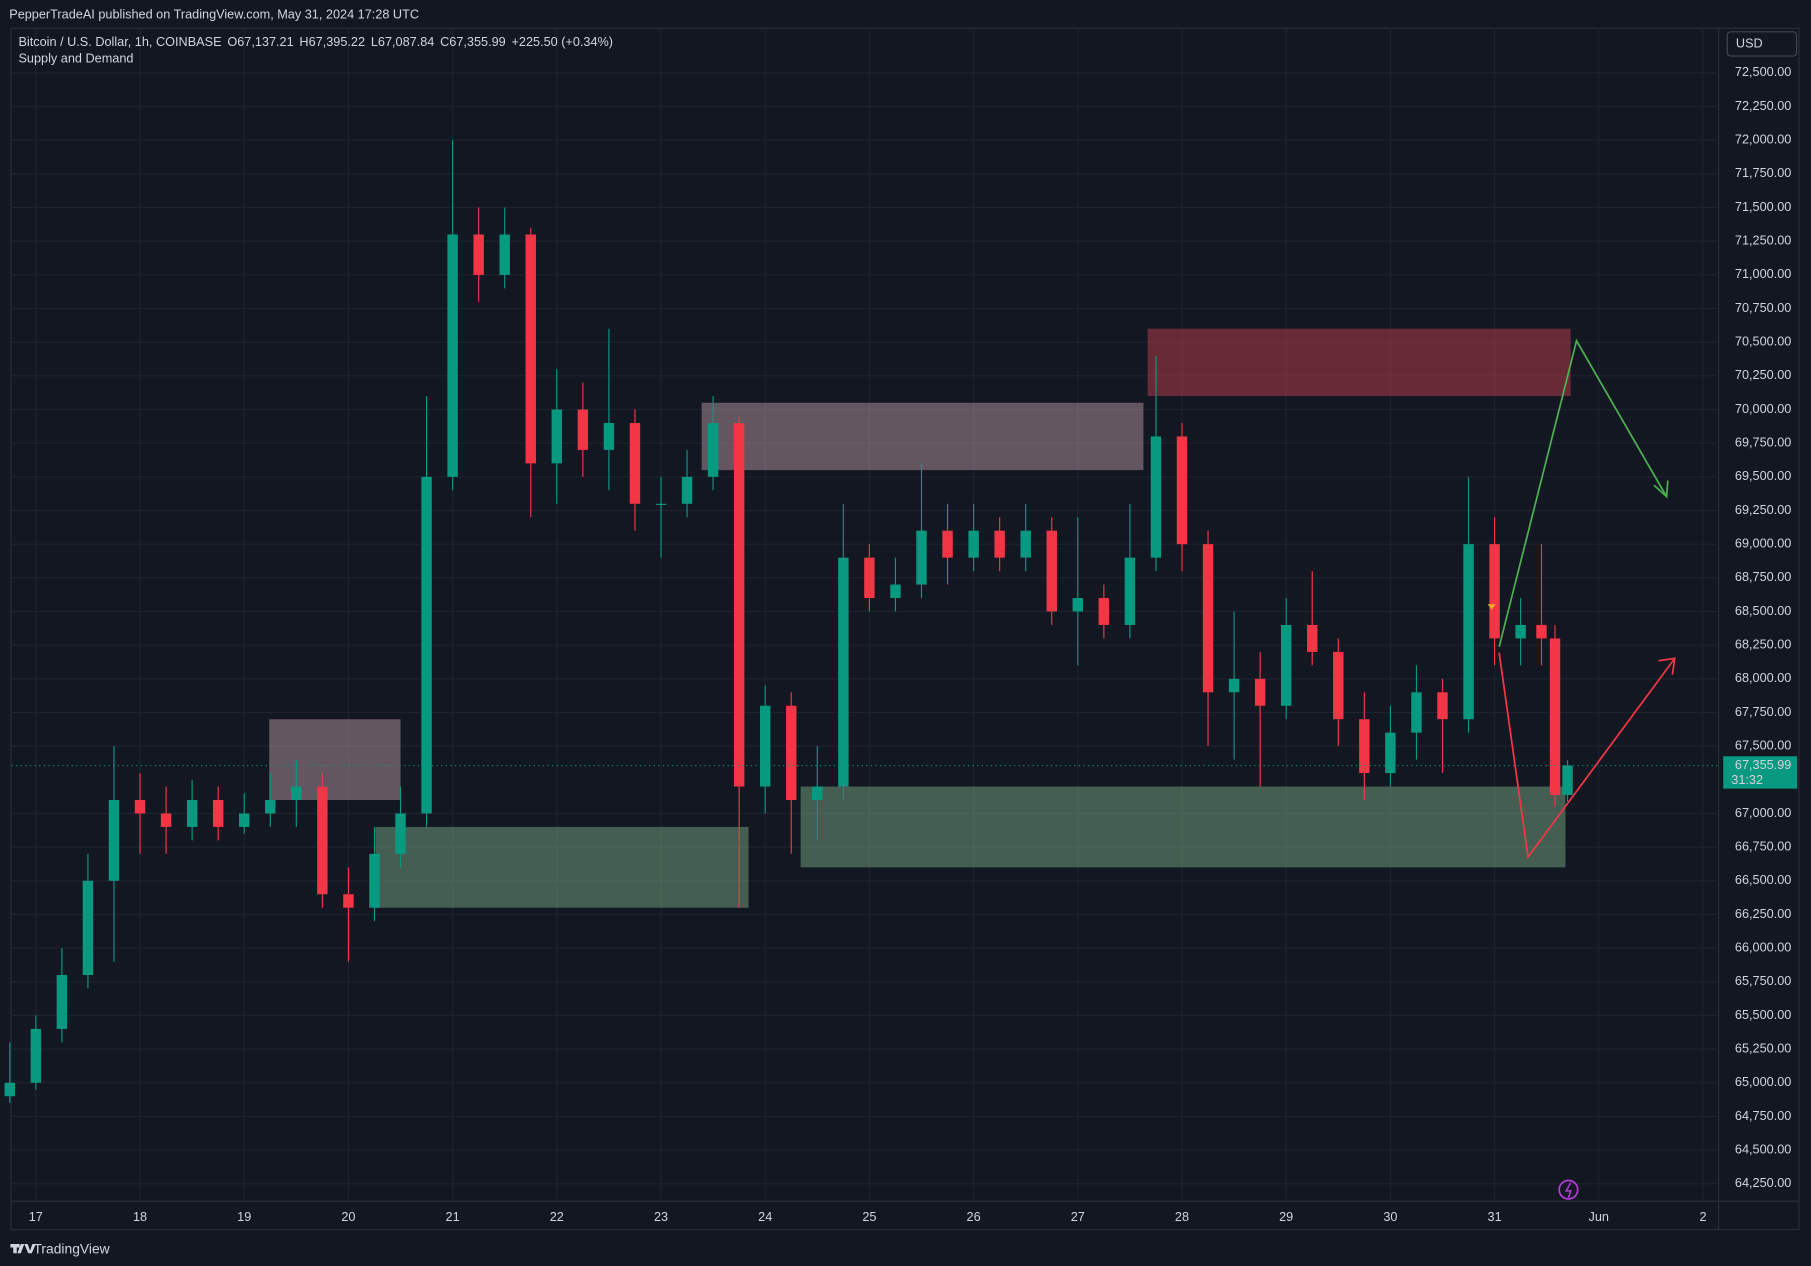 Image resolution: width=1811 pixels, height=1266 pixels. Describe the element at coordinates (1763, 207) in the screenshot. I see `y-tick-label: 71,500.00` at that location.